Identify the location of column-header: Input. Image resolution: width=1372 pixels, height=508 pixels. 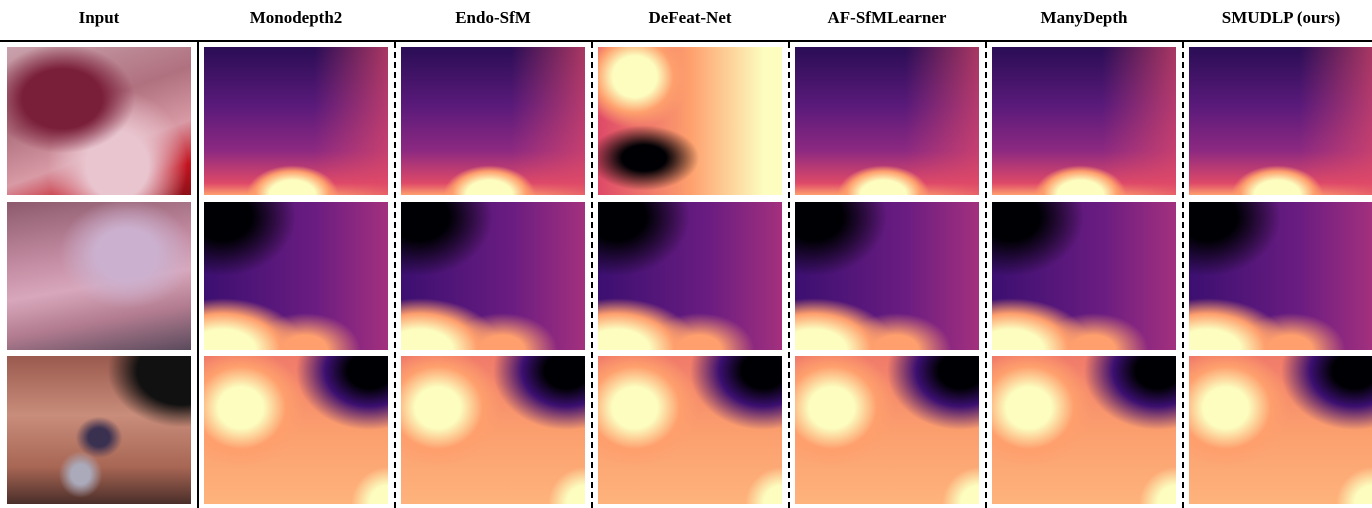
(99, 17).